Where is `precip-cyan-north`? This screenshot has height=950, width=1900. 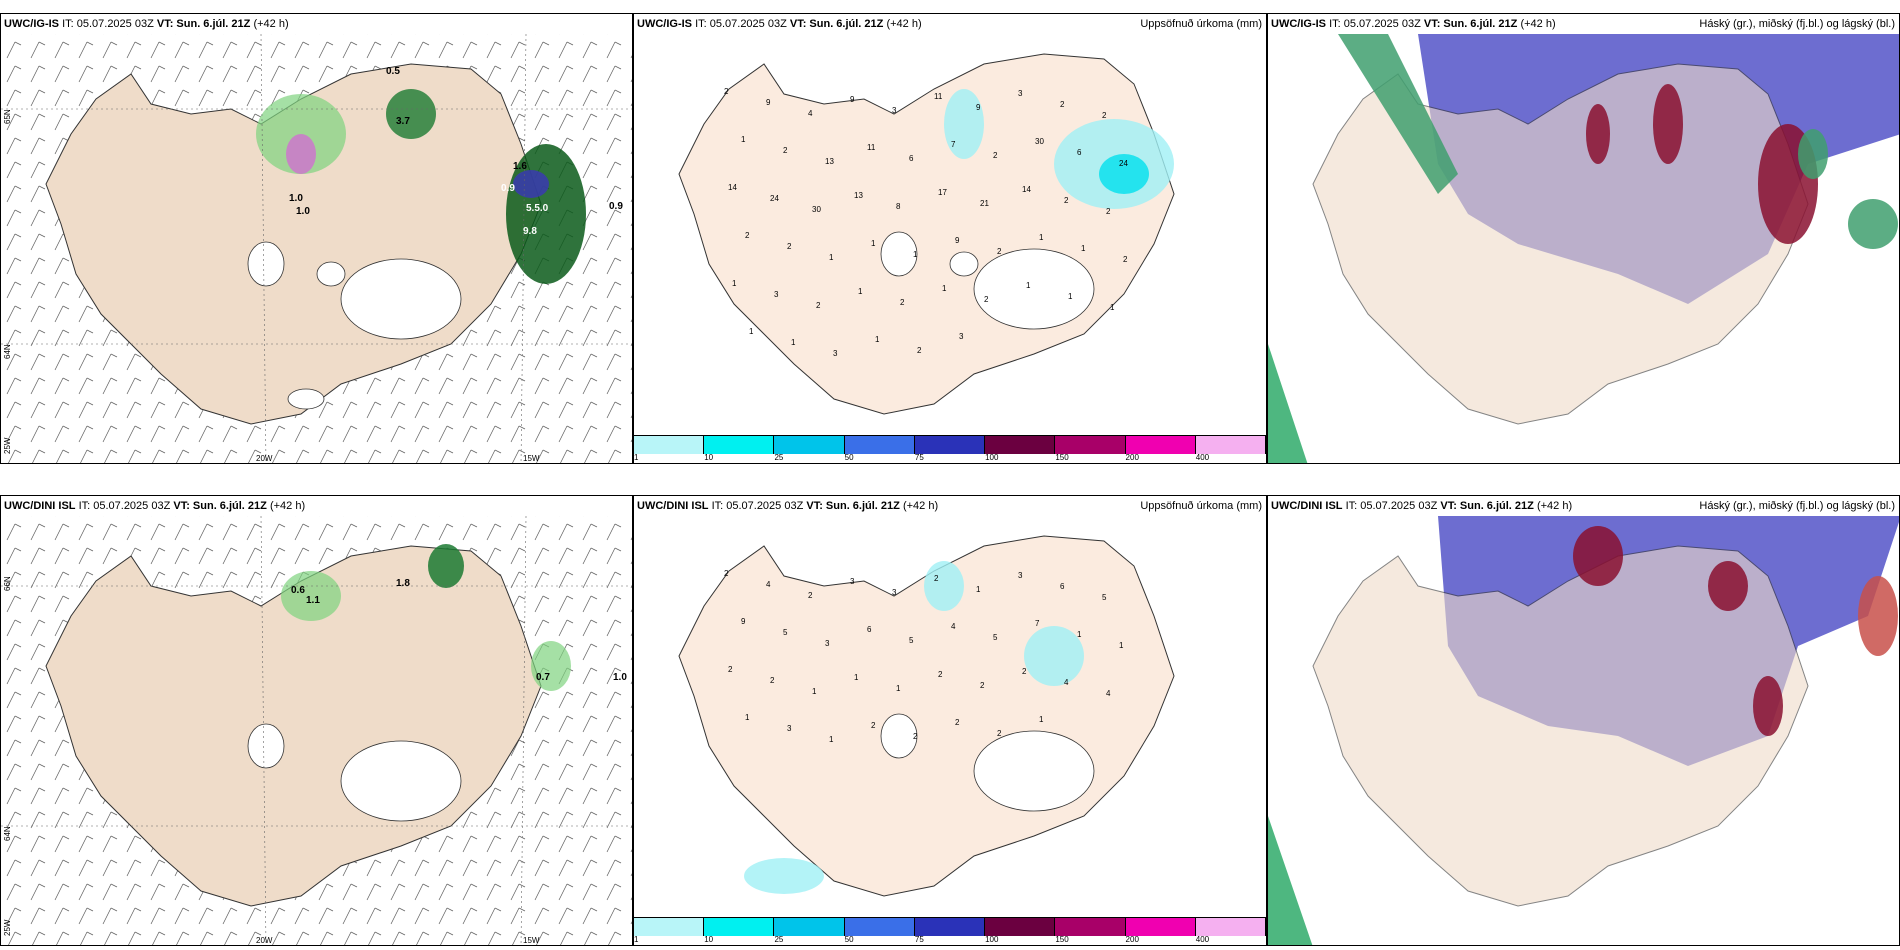 precip-cyan-north is located at coordinates (964, 124).